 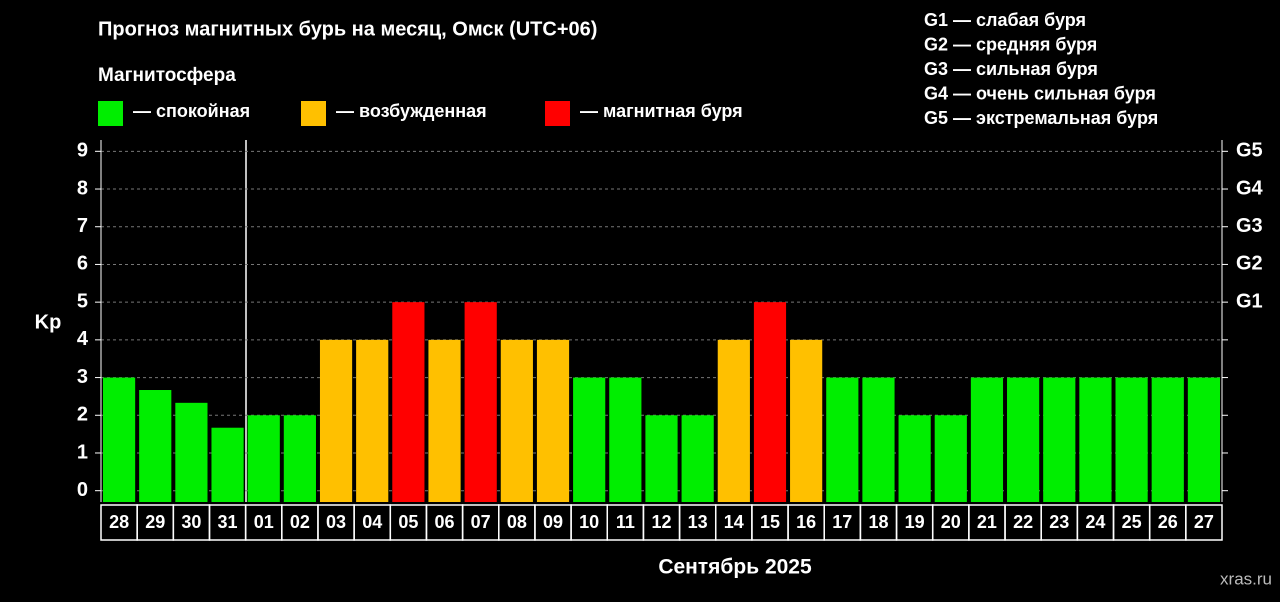 I want to click on x-tick-label: 12, so click(x=661, y=522).